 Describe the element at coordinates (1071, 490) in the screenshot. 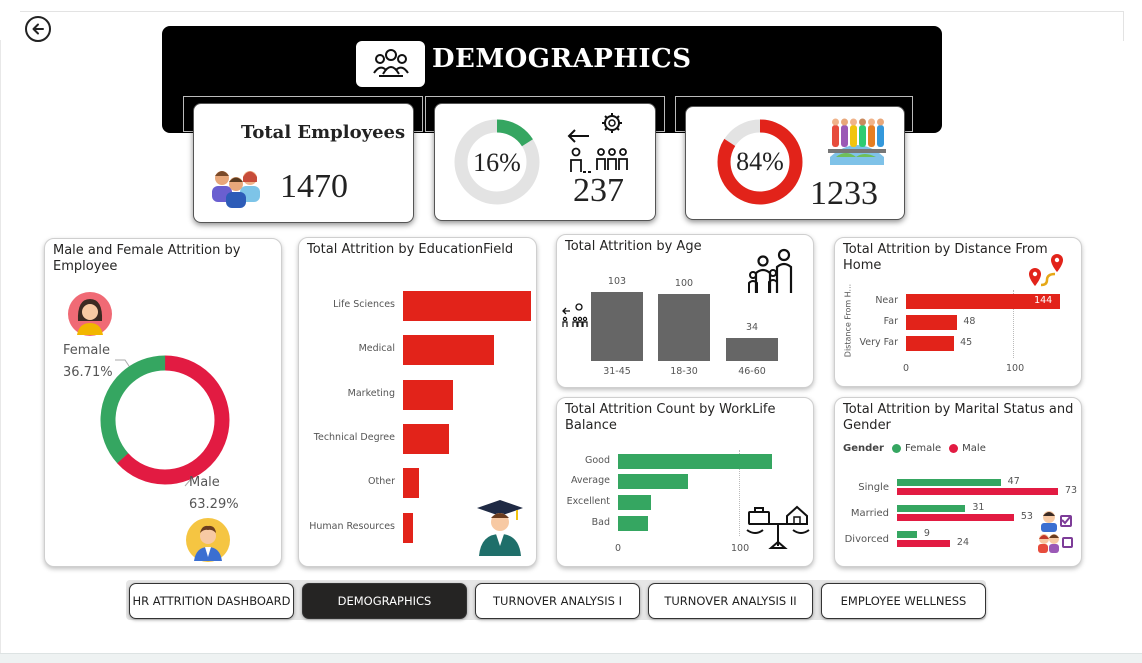

I see `data-label: 73` at that location.